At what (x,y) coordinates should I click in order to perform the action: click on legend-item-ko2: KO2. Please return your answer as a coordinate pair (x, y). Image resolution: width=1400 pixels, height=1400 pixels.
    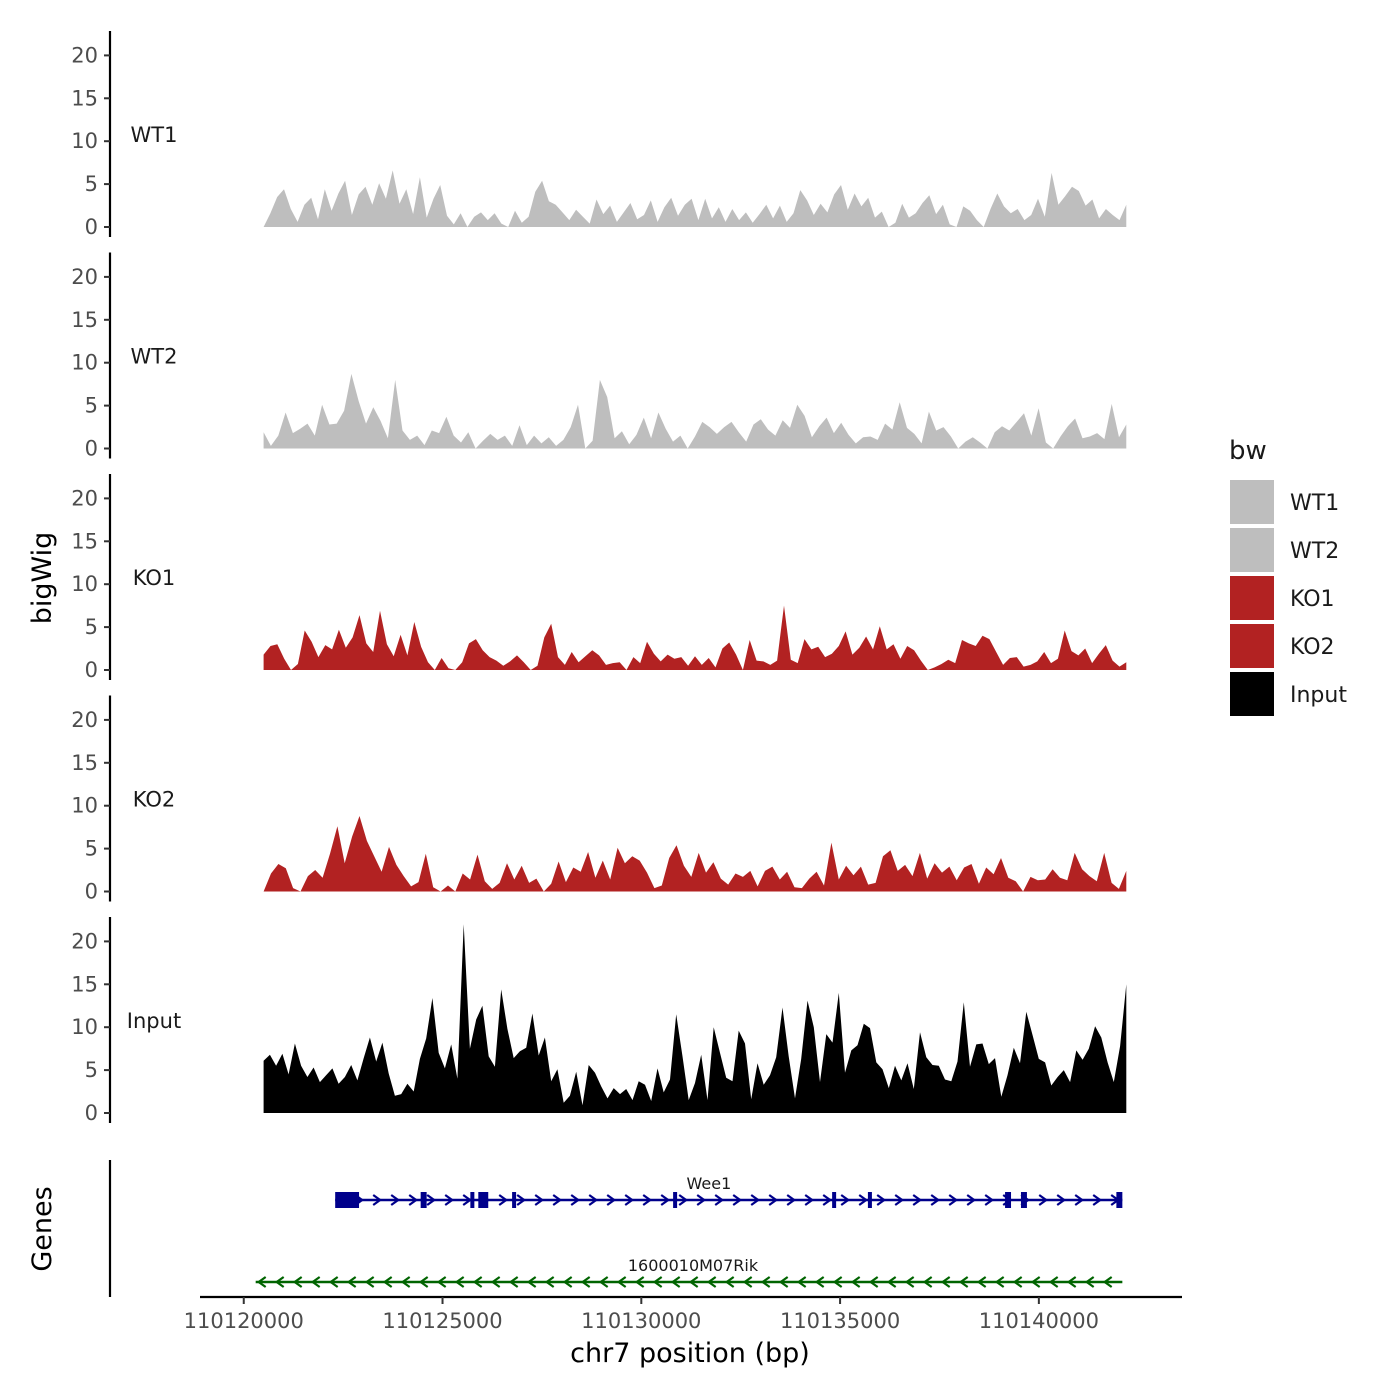
    Looking at the image, I should click on (1282, 646).